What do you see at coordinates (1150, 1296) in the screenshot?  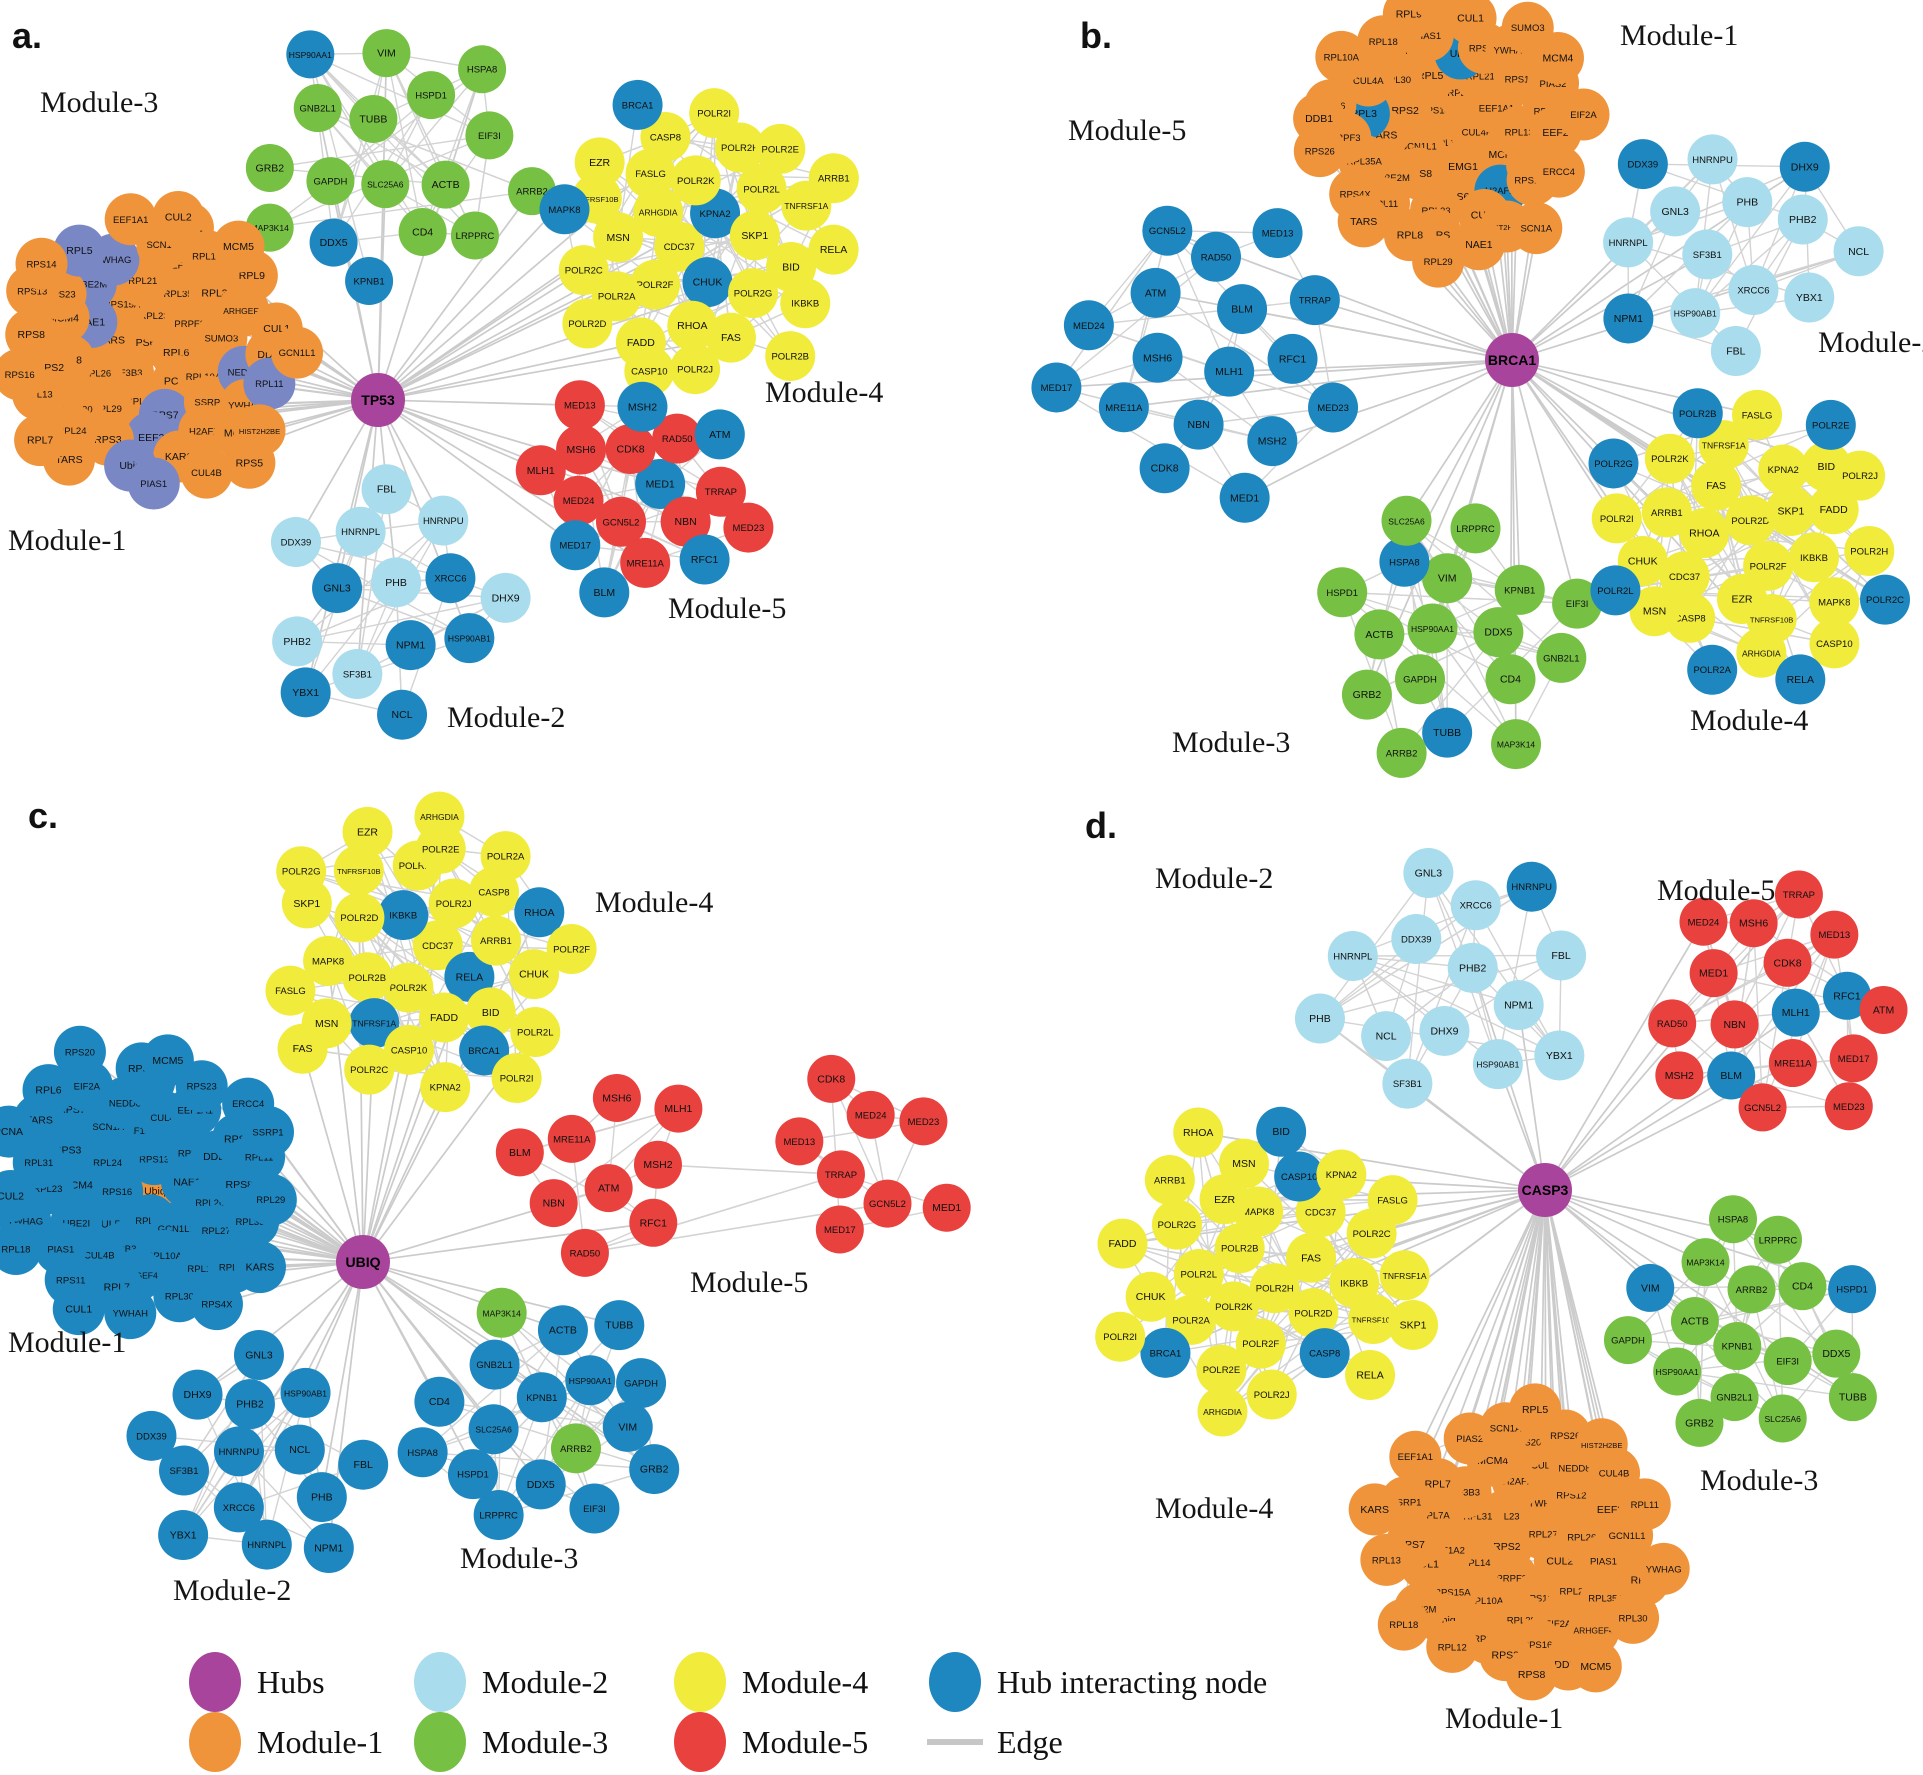 I see `node-chuk: CHUK` at bounding box center [1150, 1296].